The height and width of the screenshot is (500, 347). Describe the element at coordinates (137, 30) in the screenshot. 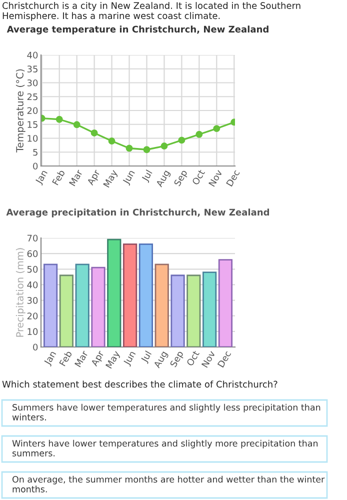

I see `chart-title: Average temperature in Christchurch, New Zealand` at that location.